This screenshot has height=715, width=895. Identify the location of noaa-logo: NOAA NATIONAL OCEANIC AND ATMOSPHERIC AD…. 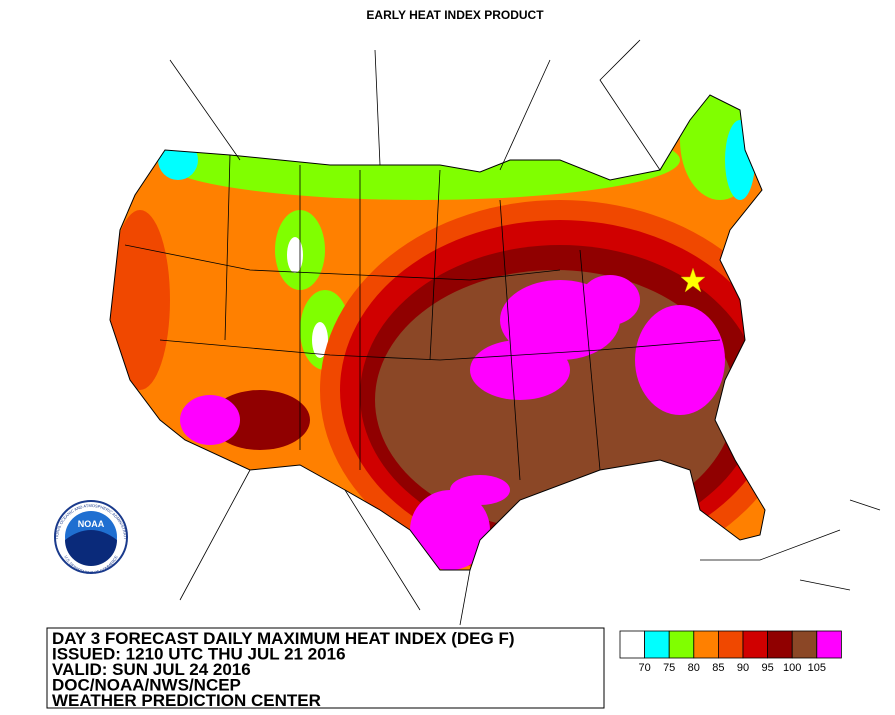
(64, 287).